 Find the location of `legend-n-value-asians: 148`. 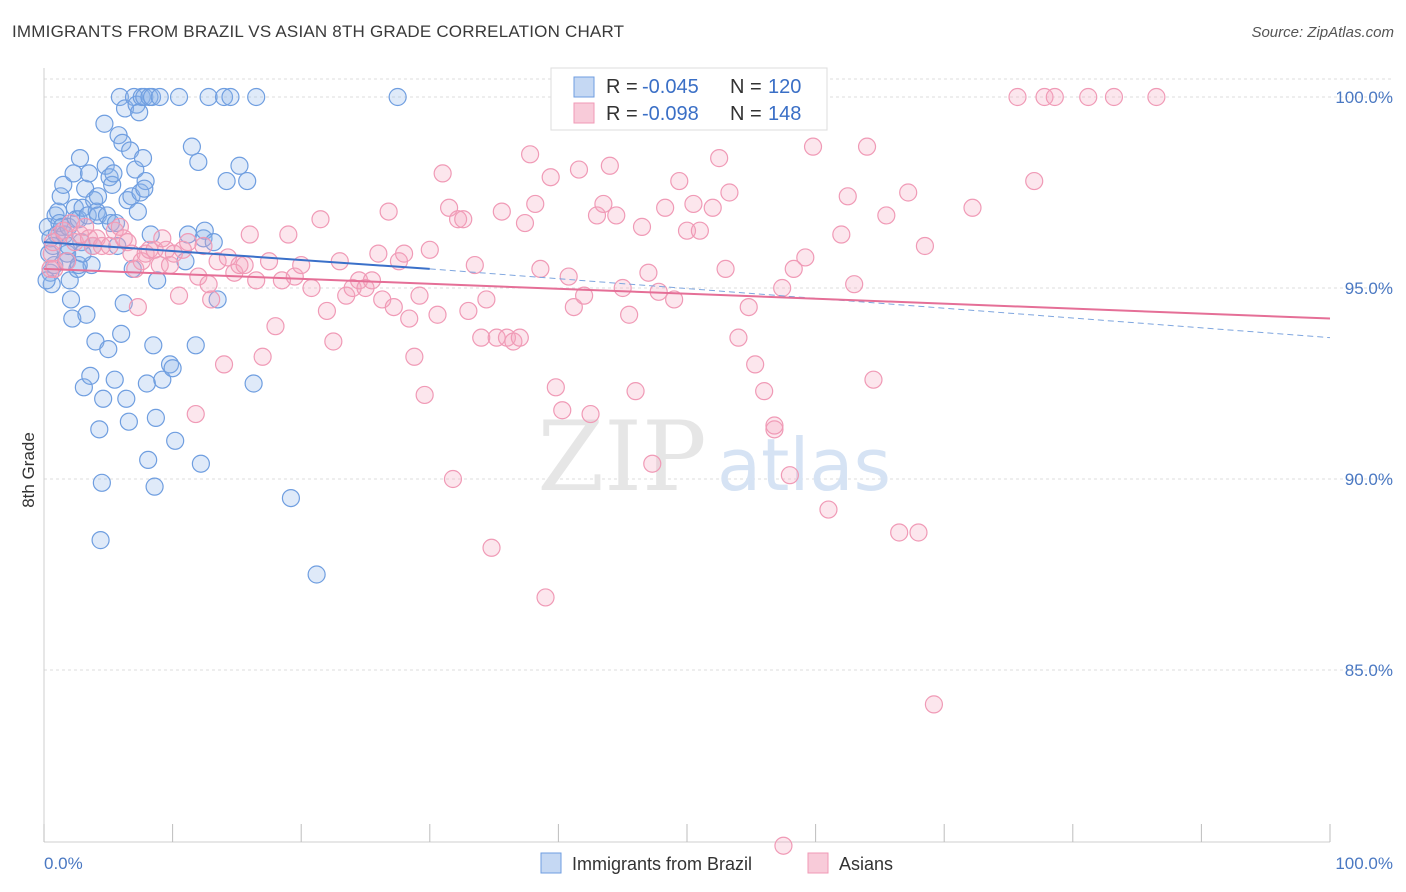

legend-n-value-asians: 148 is located at coordinates (784, 114).